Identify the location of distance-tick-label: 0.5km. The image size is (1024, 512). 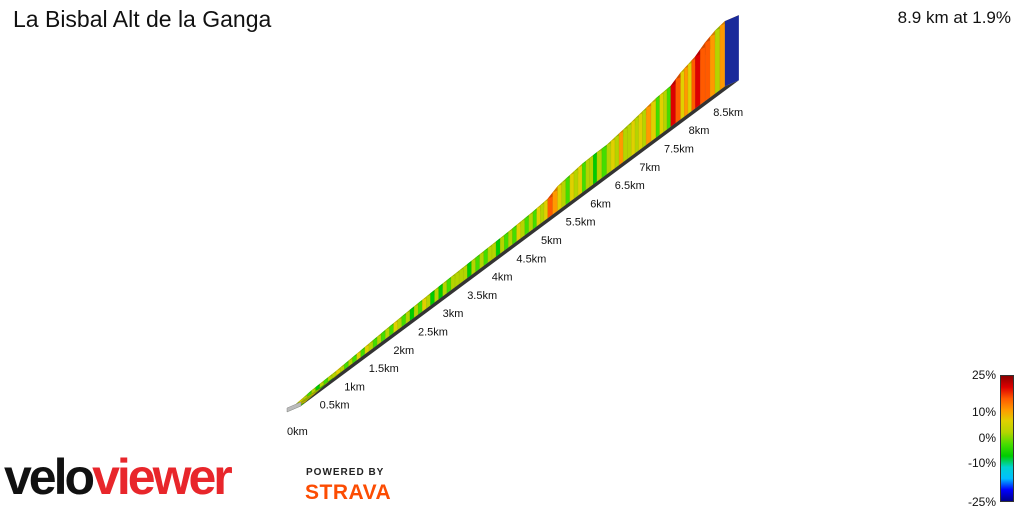
(335, 406).